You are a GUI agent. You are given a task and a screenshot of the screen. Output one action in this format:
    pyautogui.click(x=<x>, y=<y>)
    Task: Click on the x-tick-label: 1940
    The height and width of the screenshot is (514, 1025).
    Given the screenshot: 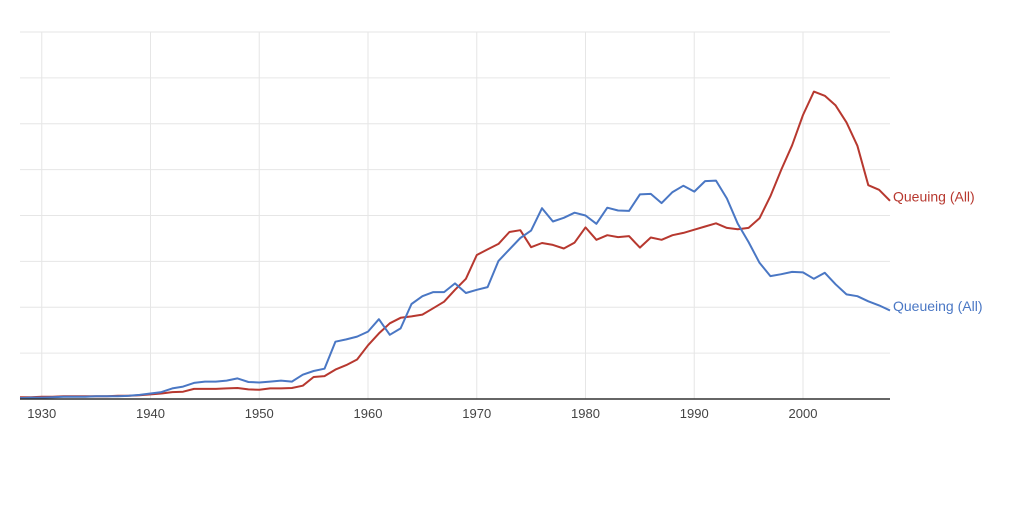 What is the action you would take?
    pyautogui.click(x=150, y=413)
    